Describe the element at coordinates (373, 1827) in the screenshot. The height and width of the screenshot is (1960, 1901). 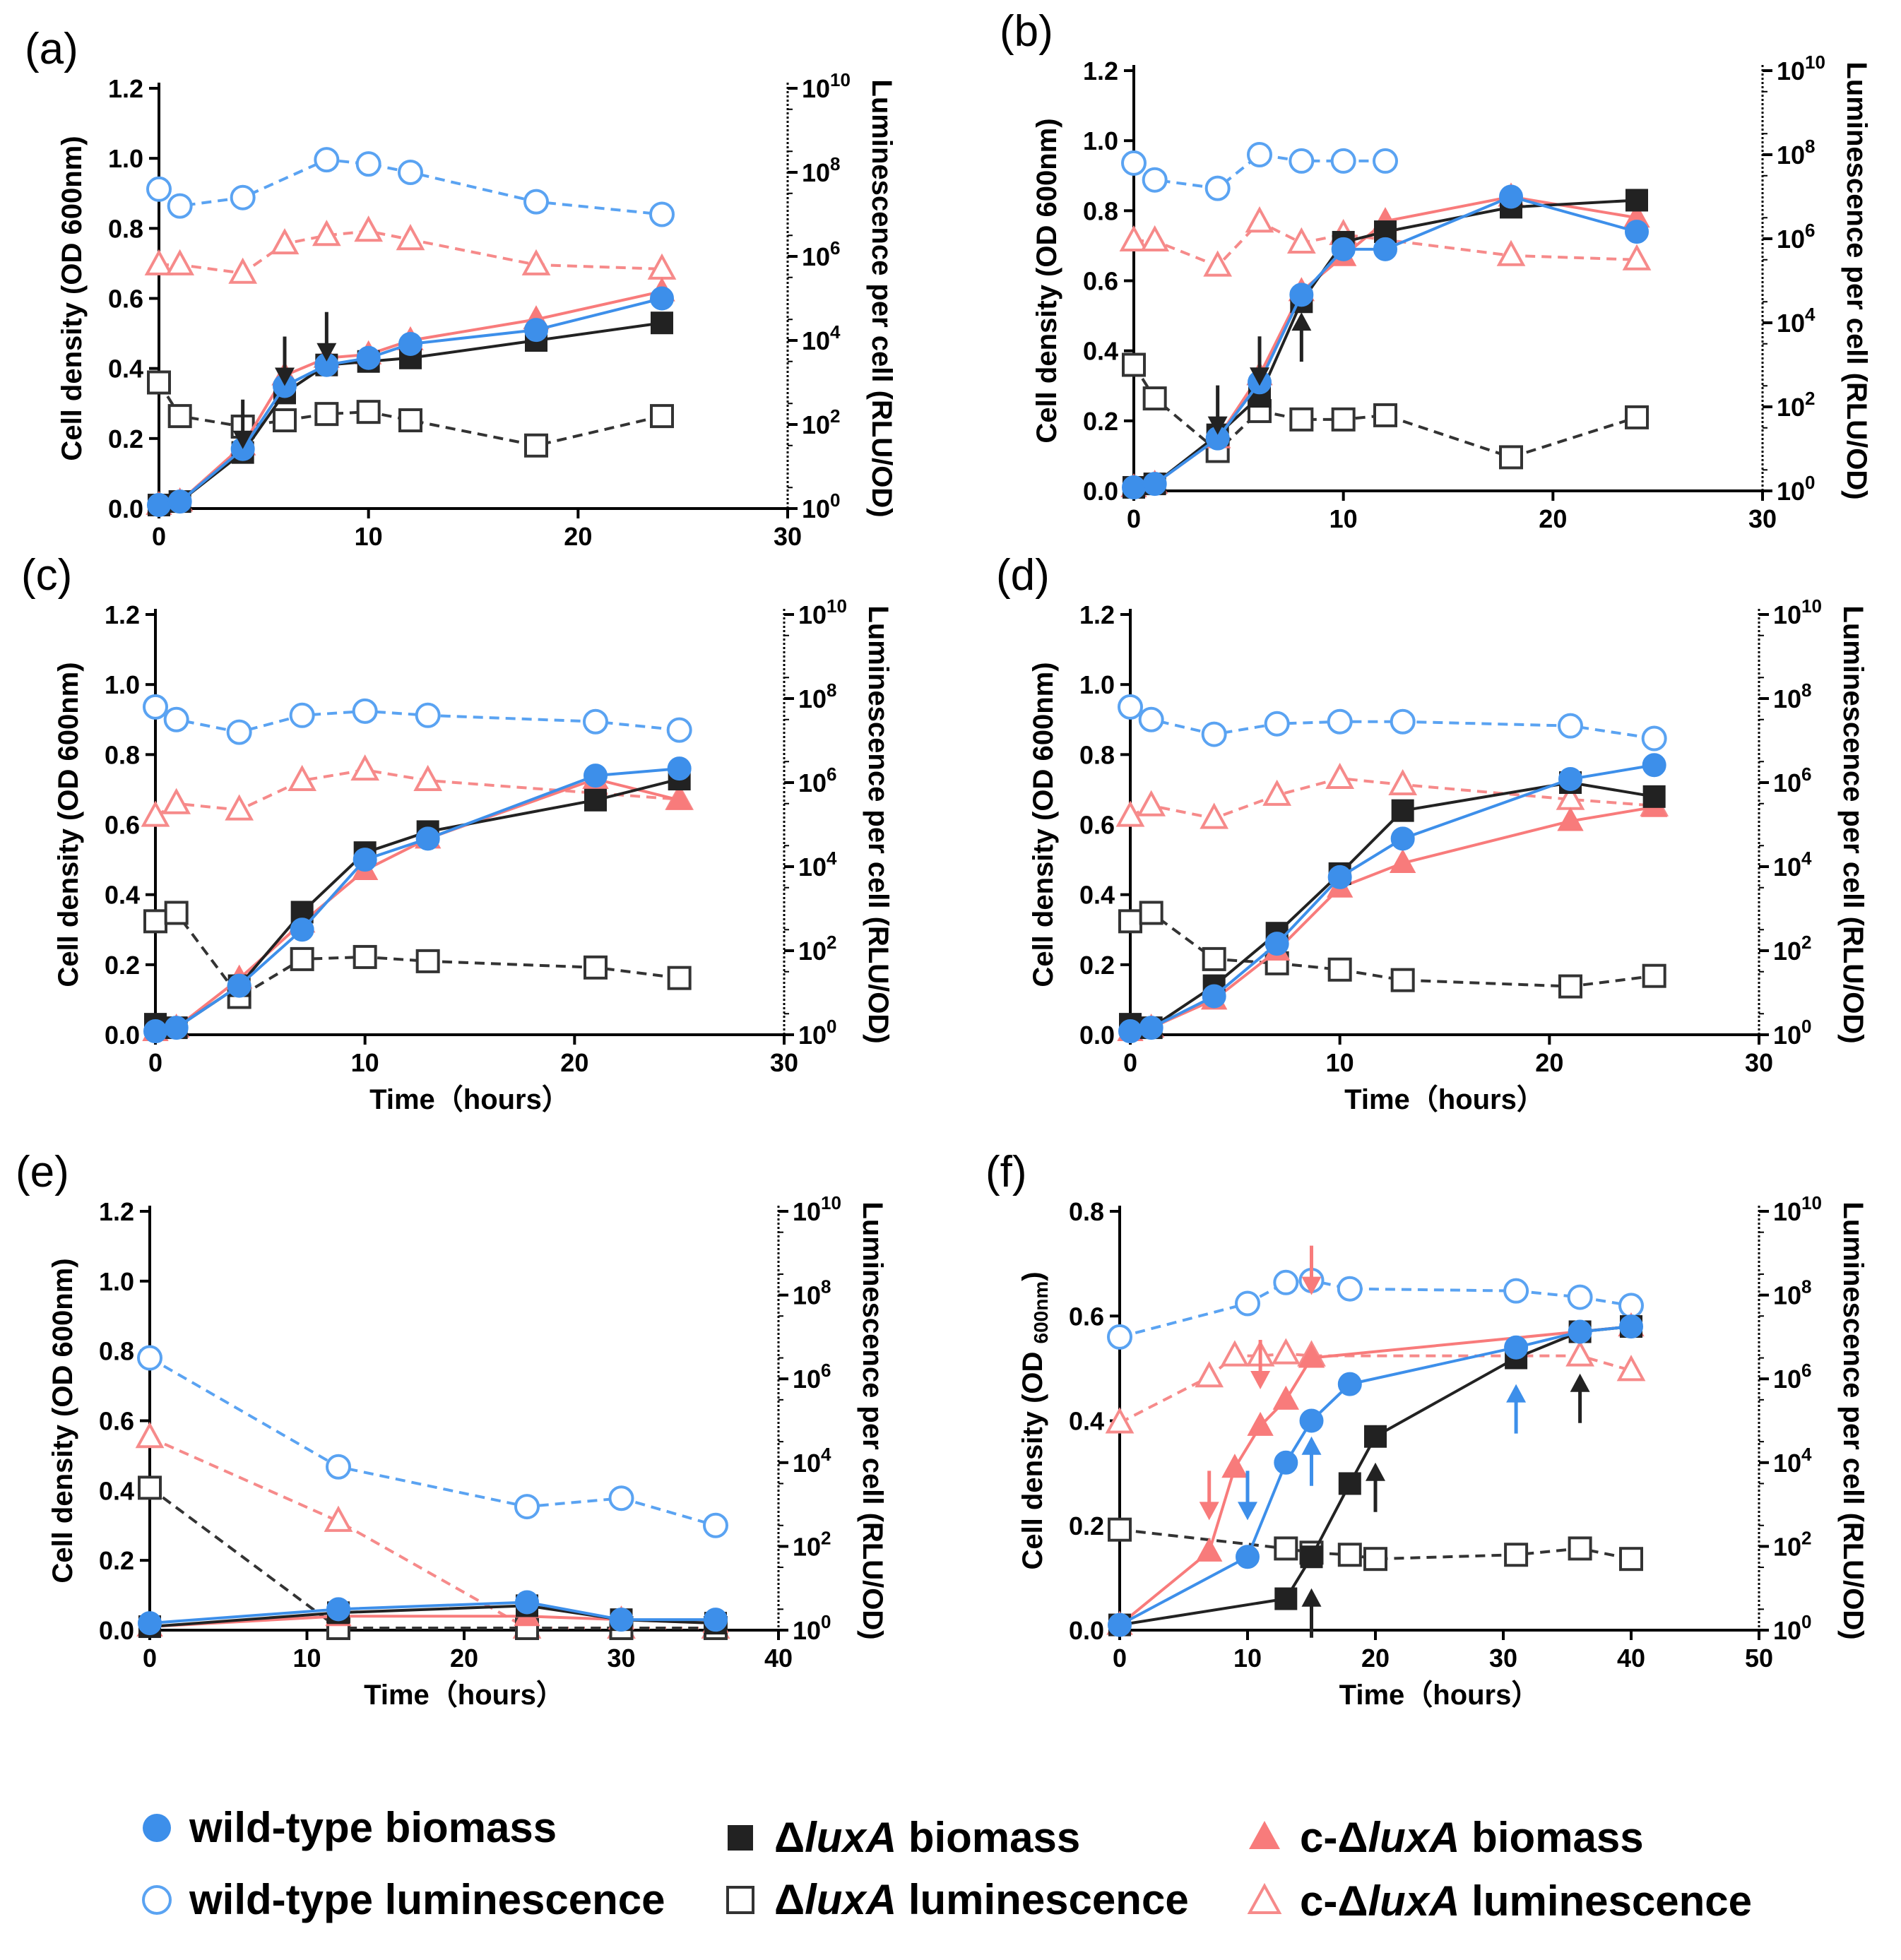
I see `legend-label-wt-biomass: wild-type biomass` at that location.